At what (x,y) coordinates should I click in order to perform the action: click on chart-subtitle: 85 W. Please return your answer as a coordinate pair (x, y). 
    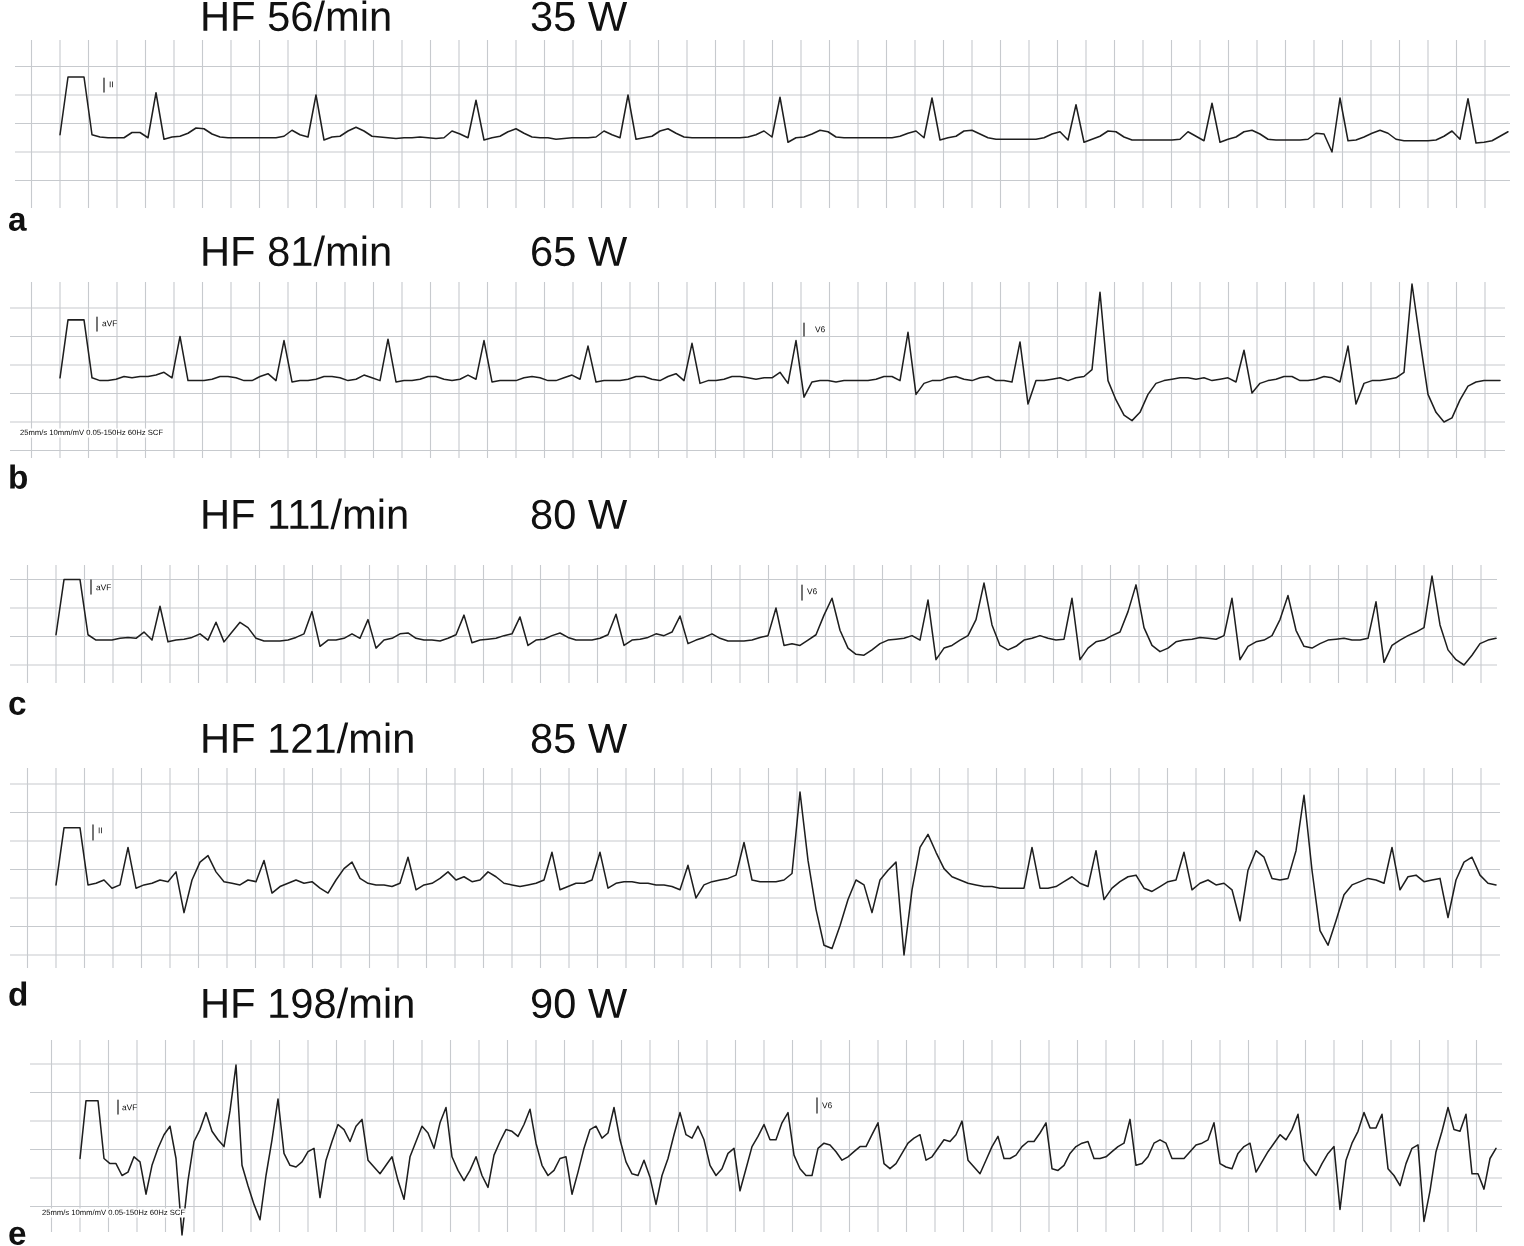
    Looking at the image, I should click on (579, 738).